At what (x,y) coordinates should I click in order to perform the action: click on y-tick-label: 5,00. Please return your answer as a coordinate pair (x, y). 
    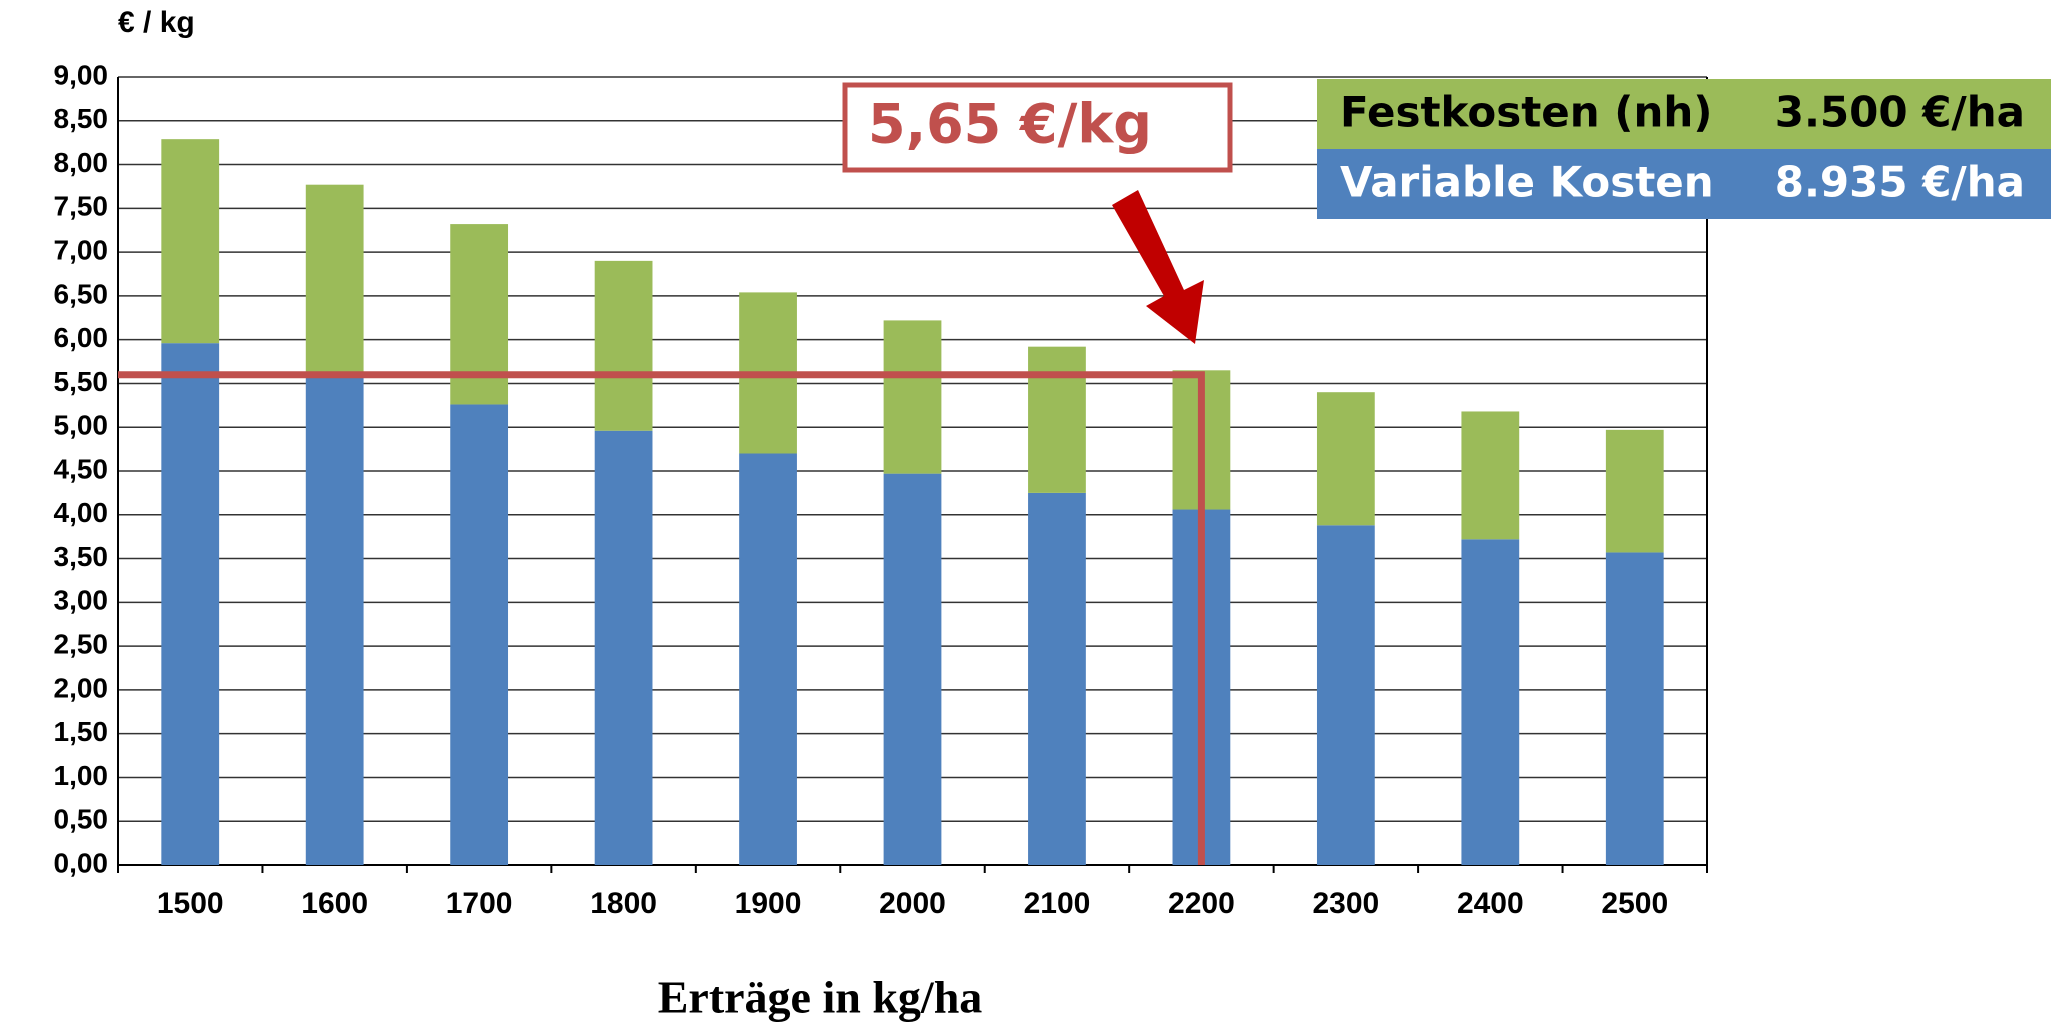
    Looking at the image, I should click on (81, 425).